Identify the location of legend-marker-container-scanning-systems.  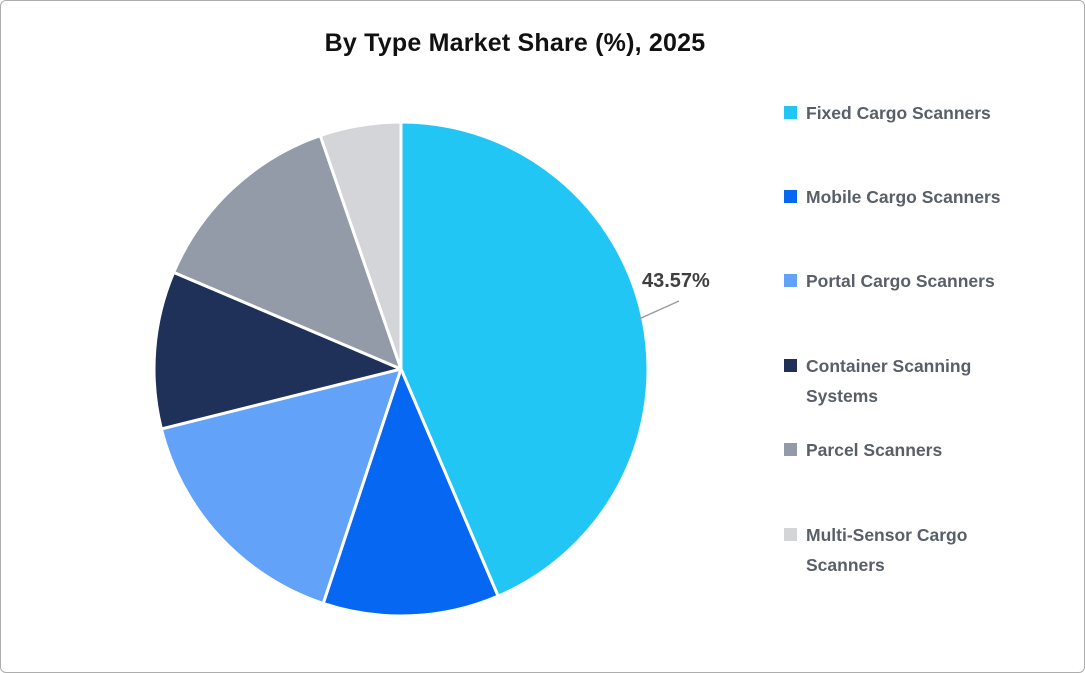
(790, 365).